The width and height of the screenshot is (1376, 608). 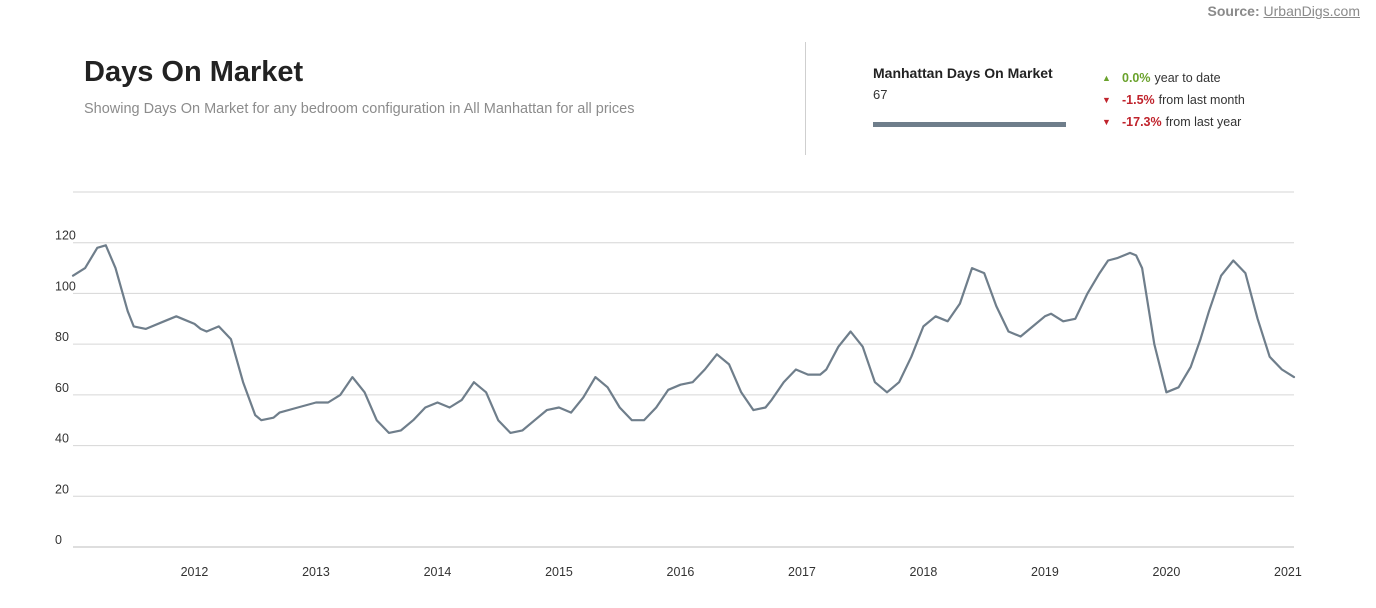 I want to click on x-tick-label: 2019, so click(x=1045, y=572).